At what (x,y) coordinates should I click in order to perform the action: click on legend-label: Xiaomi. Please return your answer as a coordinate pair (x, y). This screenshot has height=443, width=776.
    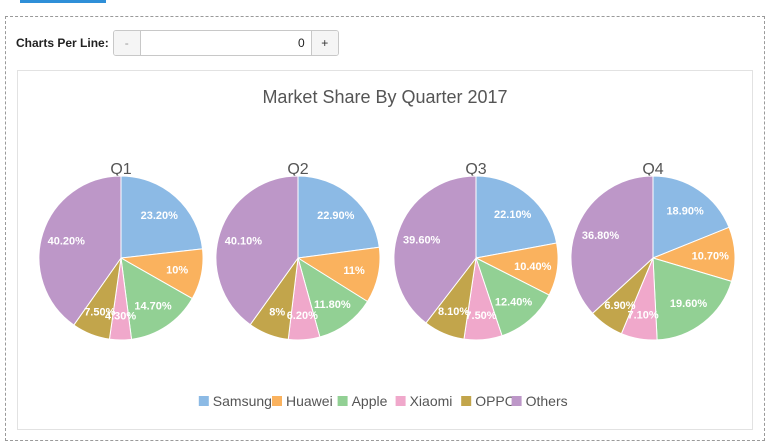
    Looking at the image, I should click on (431, 401).